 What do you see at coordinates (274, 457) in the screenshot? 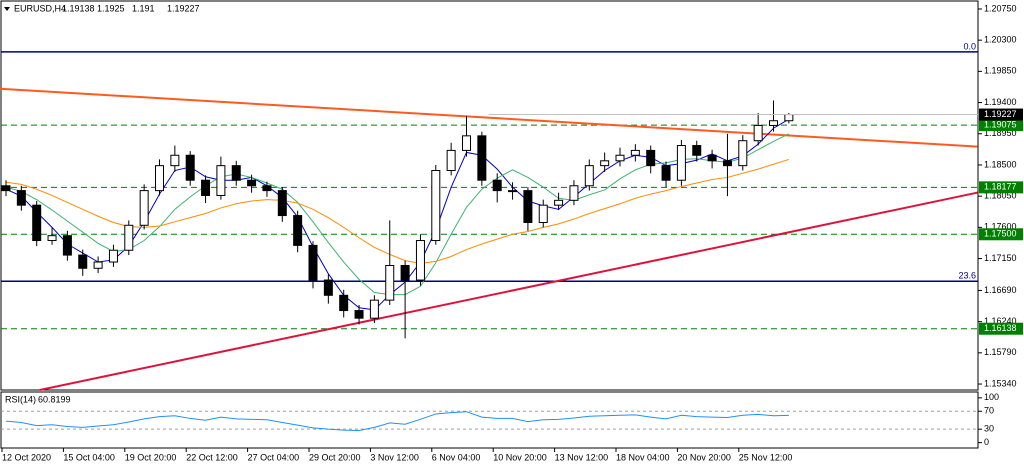
I see `x-tick-label: 27 Oct 04:00` at bounding box center [274, 457].